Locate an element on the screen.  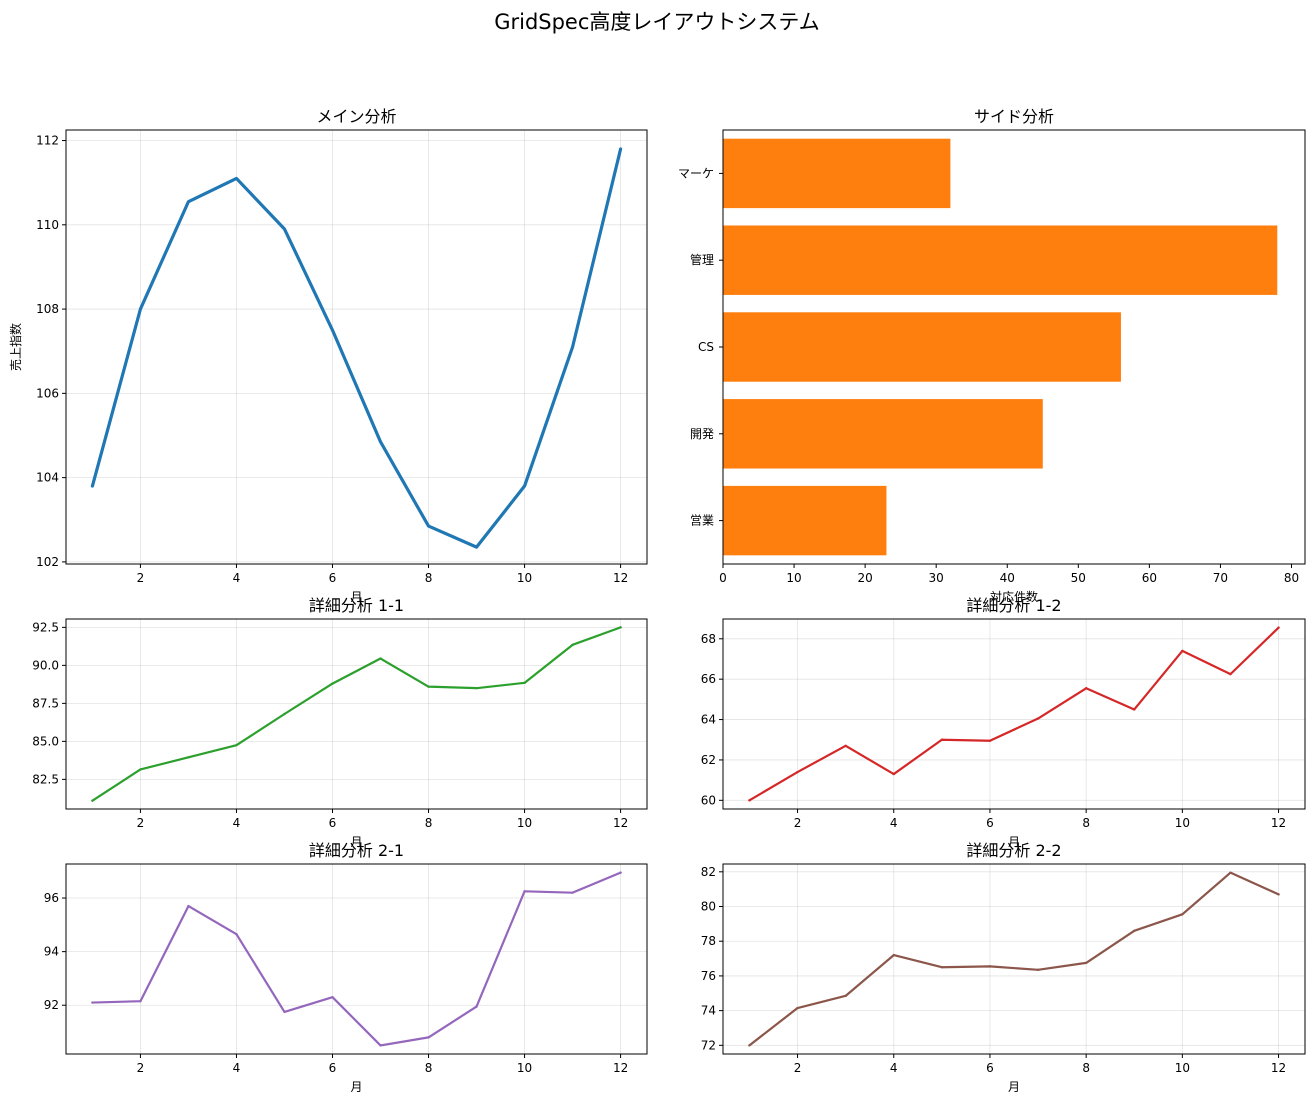
y-tick-label: 112 is located at coordinates (47, 141).